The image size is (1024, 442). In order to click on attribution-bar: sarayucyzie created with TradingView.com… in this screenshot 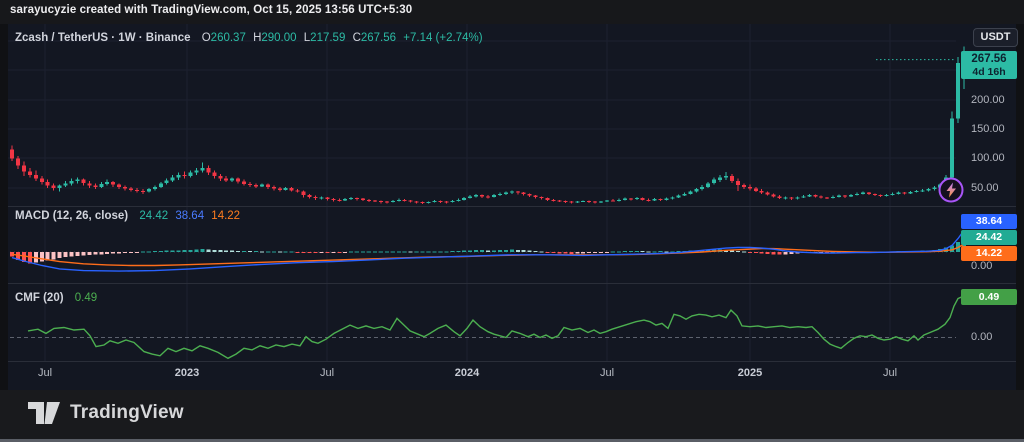, I will do `click(512, 12)`.